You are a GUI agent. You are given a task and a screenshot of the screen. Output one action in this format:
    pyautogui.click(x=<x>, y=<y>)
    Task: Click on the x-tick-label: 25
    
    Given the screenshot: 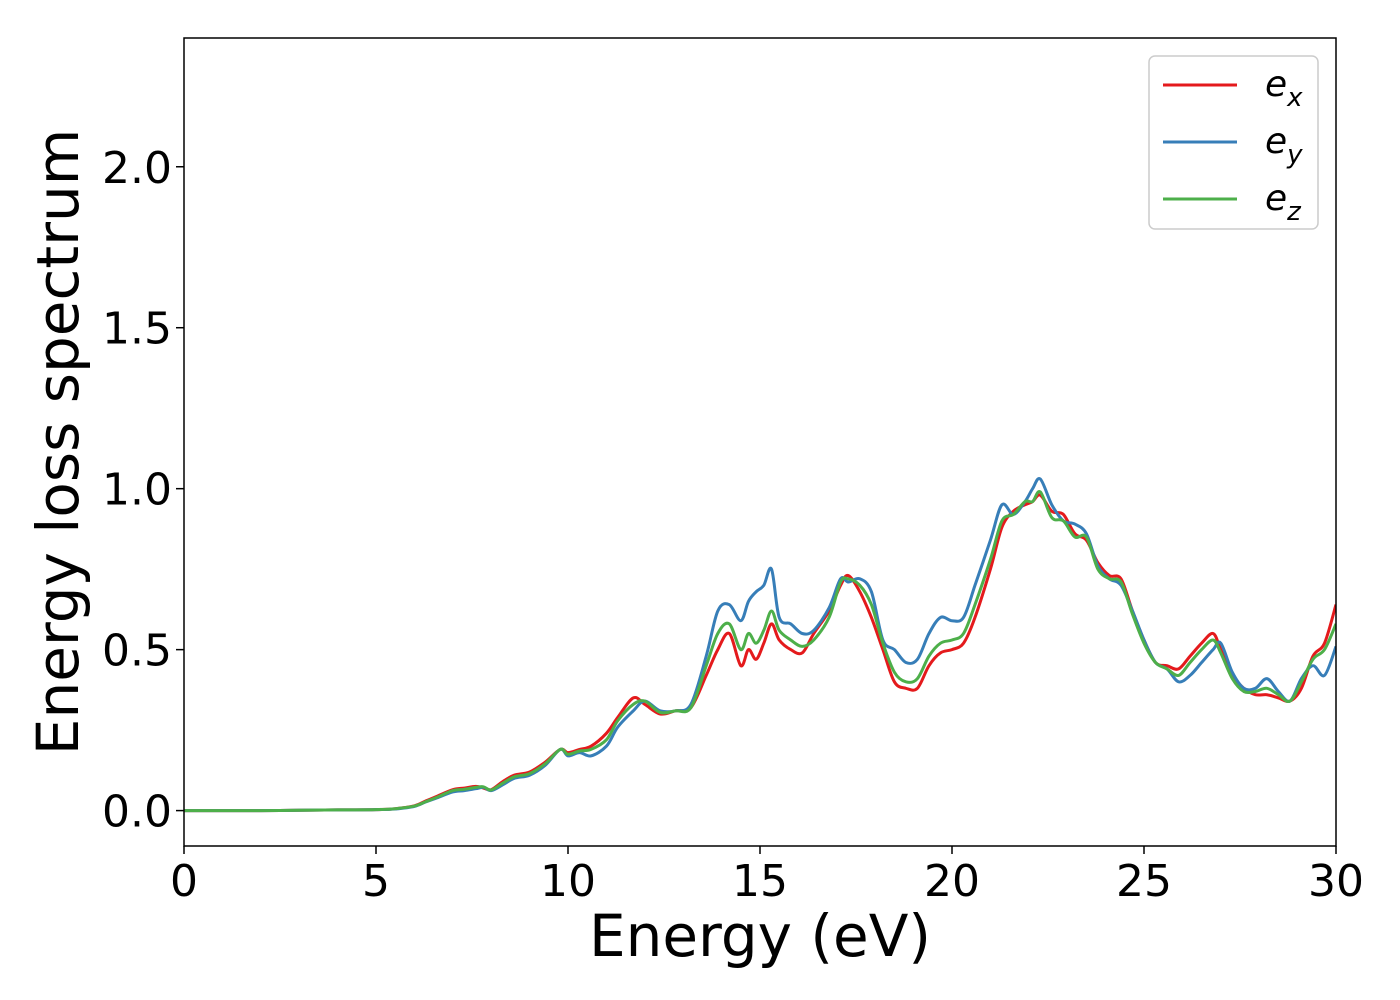 What is the action you would take?
    pyautogui.click(x=1144, y=881)
    